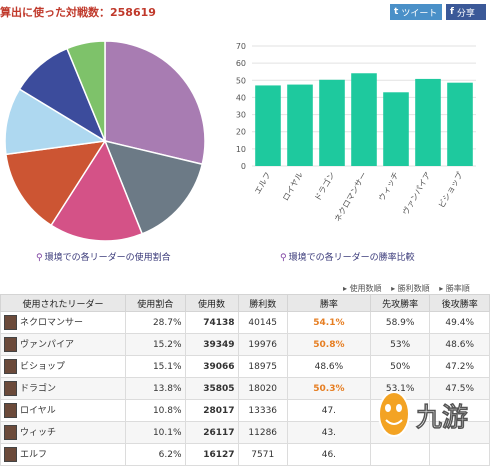 This screenshot has width=490, height=466. Describe the element at coordinates (211, 454) in the screenshot. I see `uses-cell: 16127` at that location.